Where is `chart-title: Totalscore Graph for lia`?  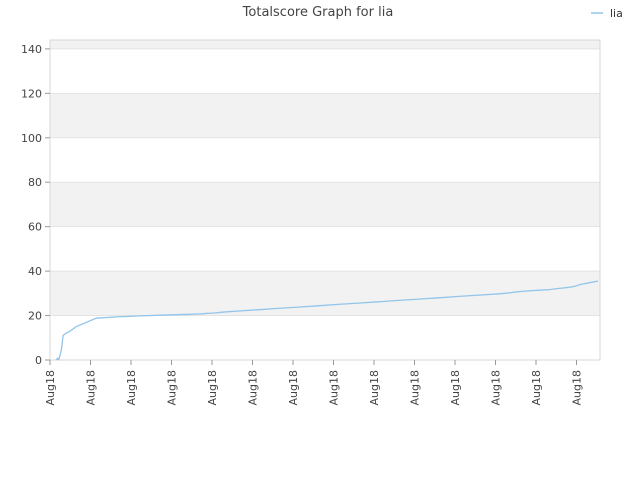
chart-title: Totalscore Graph for lia is located at coordinates (318, 12).